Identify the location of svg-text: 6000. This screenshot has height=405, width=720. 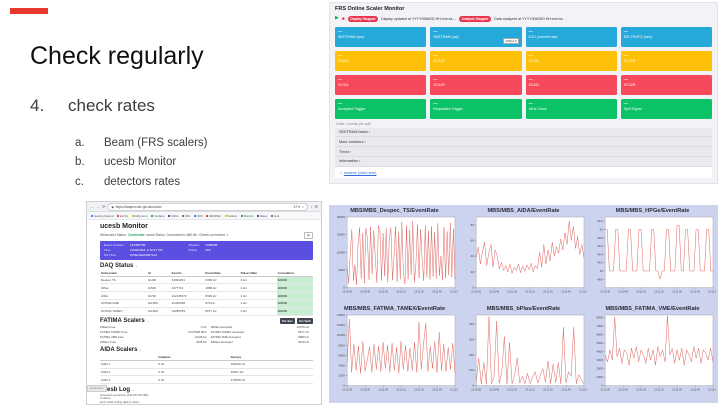
(341, 355).